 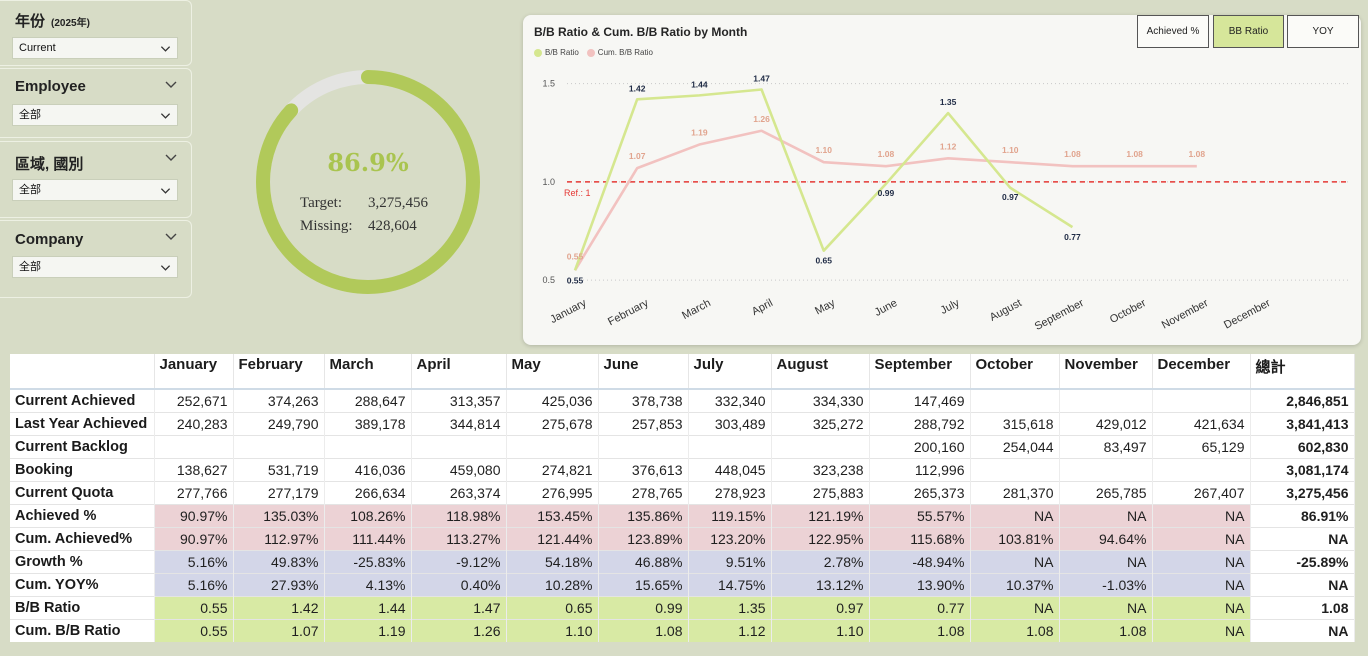 What do you see at coordinates (548, 182) in the screenshot?
I see `y-tick-label: 1.0` at bounding box center [548, 182].